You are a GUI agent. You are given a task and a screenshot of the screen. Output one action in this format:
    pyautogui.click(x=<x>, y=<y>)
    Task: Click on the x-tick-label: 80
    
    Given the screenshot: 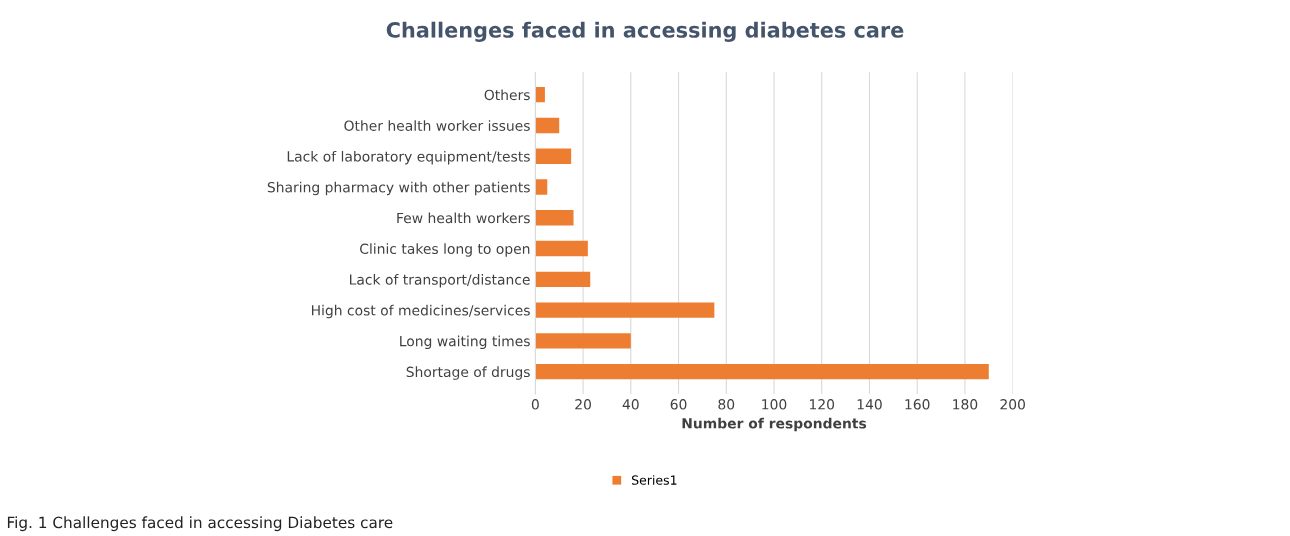 What is the action you would take?
    pyautogui.click(x=726, y=404)
    